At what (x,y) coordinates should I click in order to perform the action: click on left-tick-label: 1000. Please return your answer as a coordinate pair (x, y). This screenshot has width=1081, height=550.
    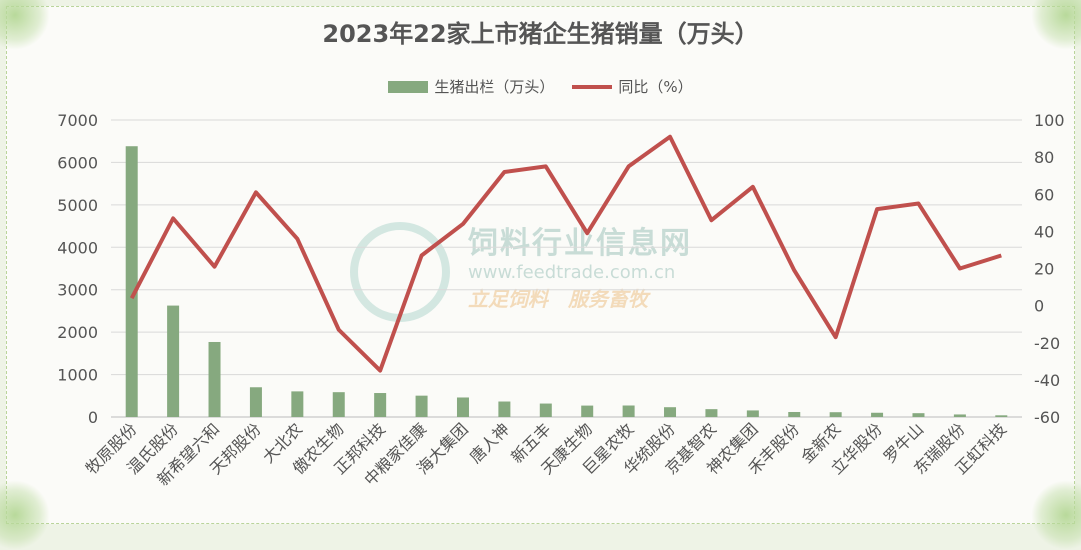
    Looking at the image, I should click on (77, 375).